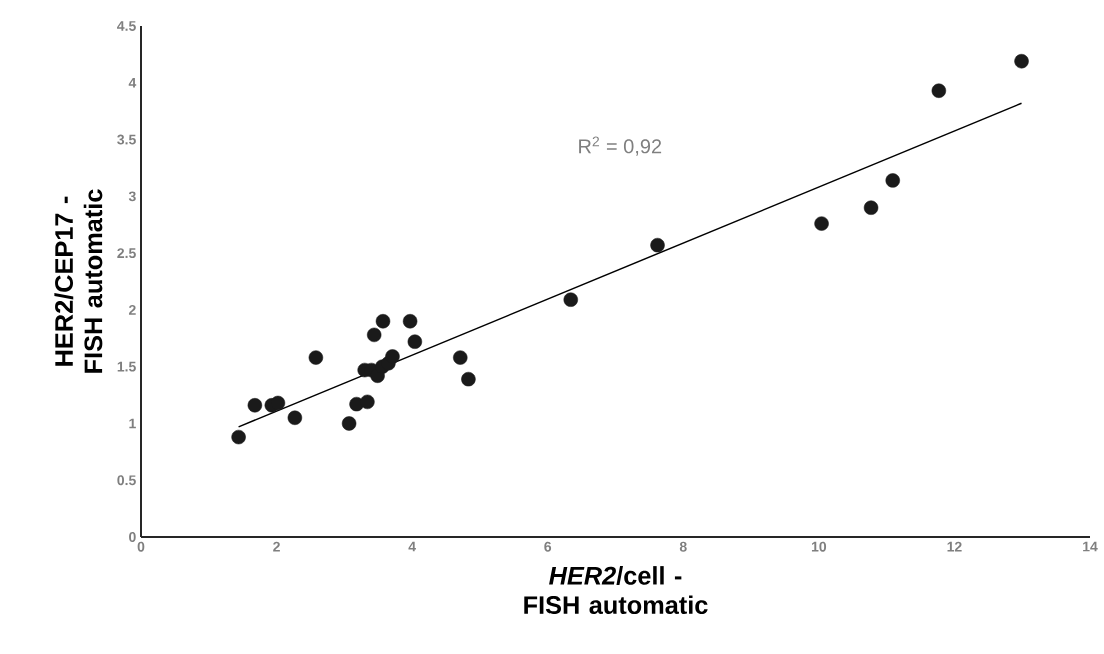 This screenshot has height=654, width=1104. What do you see at coordinates (132, 196) in the screenshot?
I see `y-tick-label: 3` at bounding box center [132, 196].